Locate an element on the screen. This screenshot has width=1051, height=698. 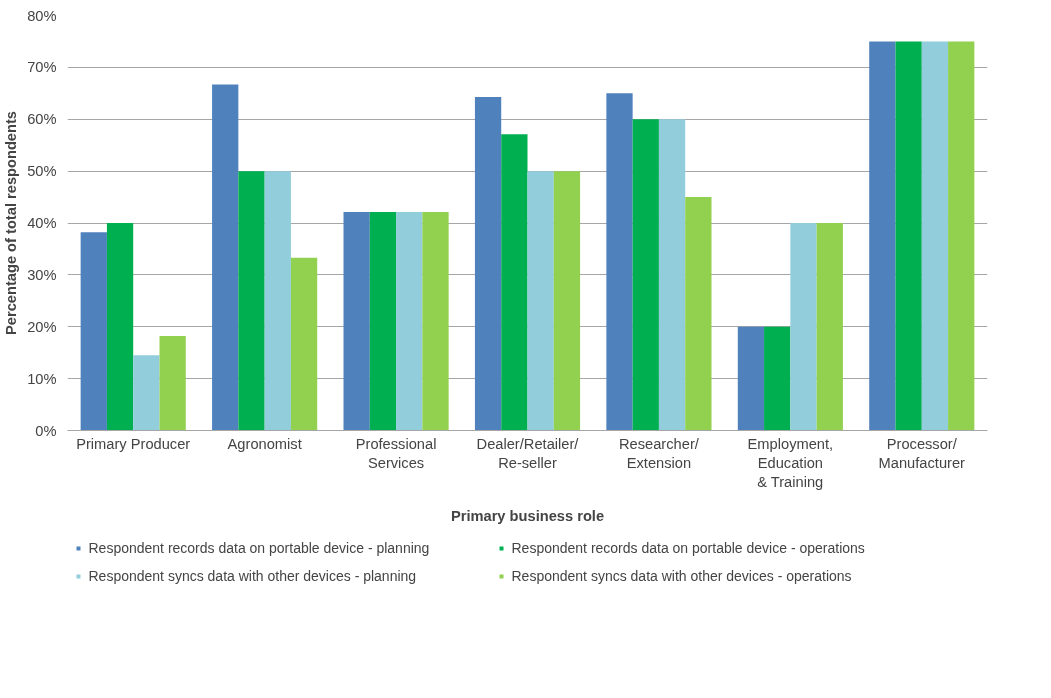
y-axis-title: Percentage of total respondents is located at coordinates (11, 223).